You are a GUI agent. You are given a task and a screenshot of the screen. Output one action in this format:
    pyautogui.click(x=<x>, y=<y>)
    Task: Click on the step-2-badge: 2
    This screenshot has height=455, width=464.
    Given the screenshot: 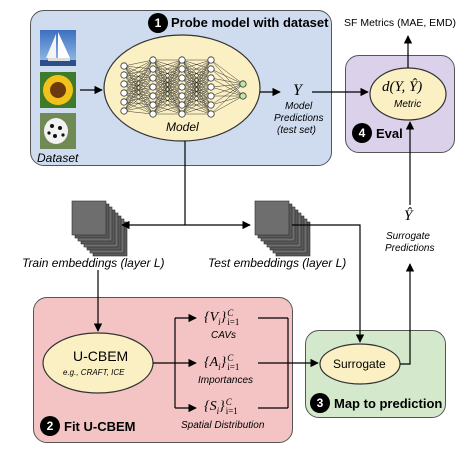 What is the action you would take?
    pyautogui.click(x=50, y=426)
    